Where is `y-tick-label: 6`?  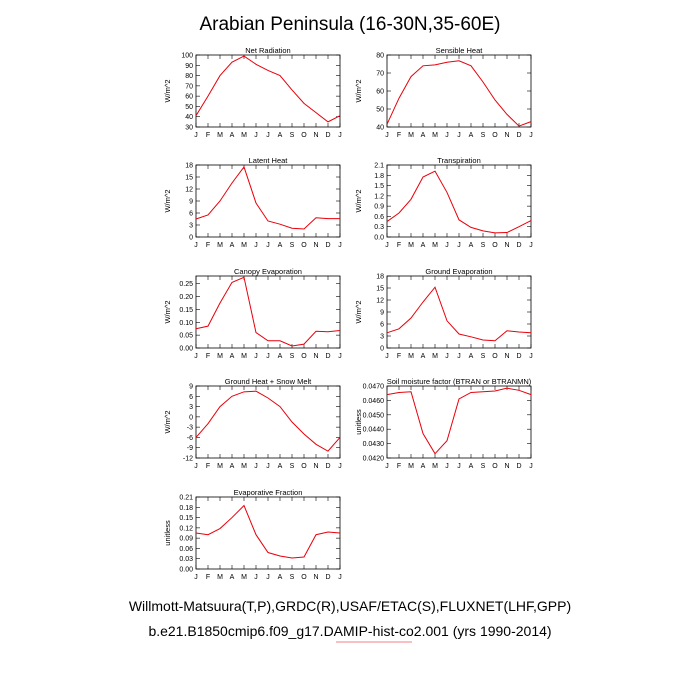 y-tick-label: 6 is located at coordinates (191, 397).